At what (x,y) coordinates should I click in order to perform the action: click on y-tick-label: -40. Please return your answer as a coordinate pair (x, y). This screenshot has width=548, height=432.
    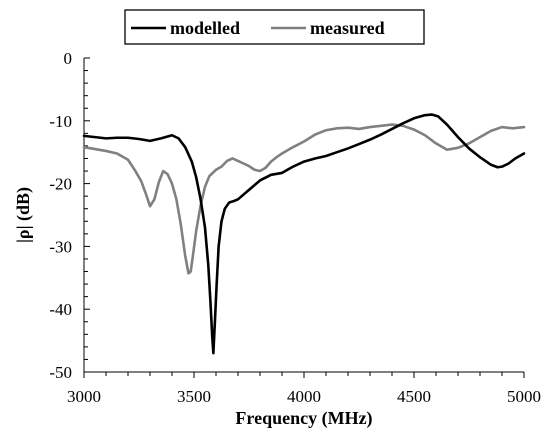
    Looking at the image, I should click on (60, 309).